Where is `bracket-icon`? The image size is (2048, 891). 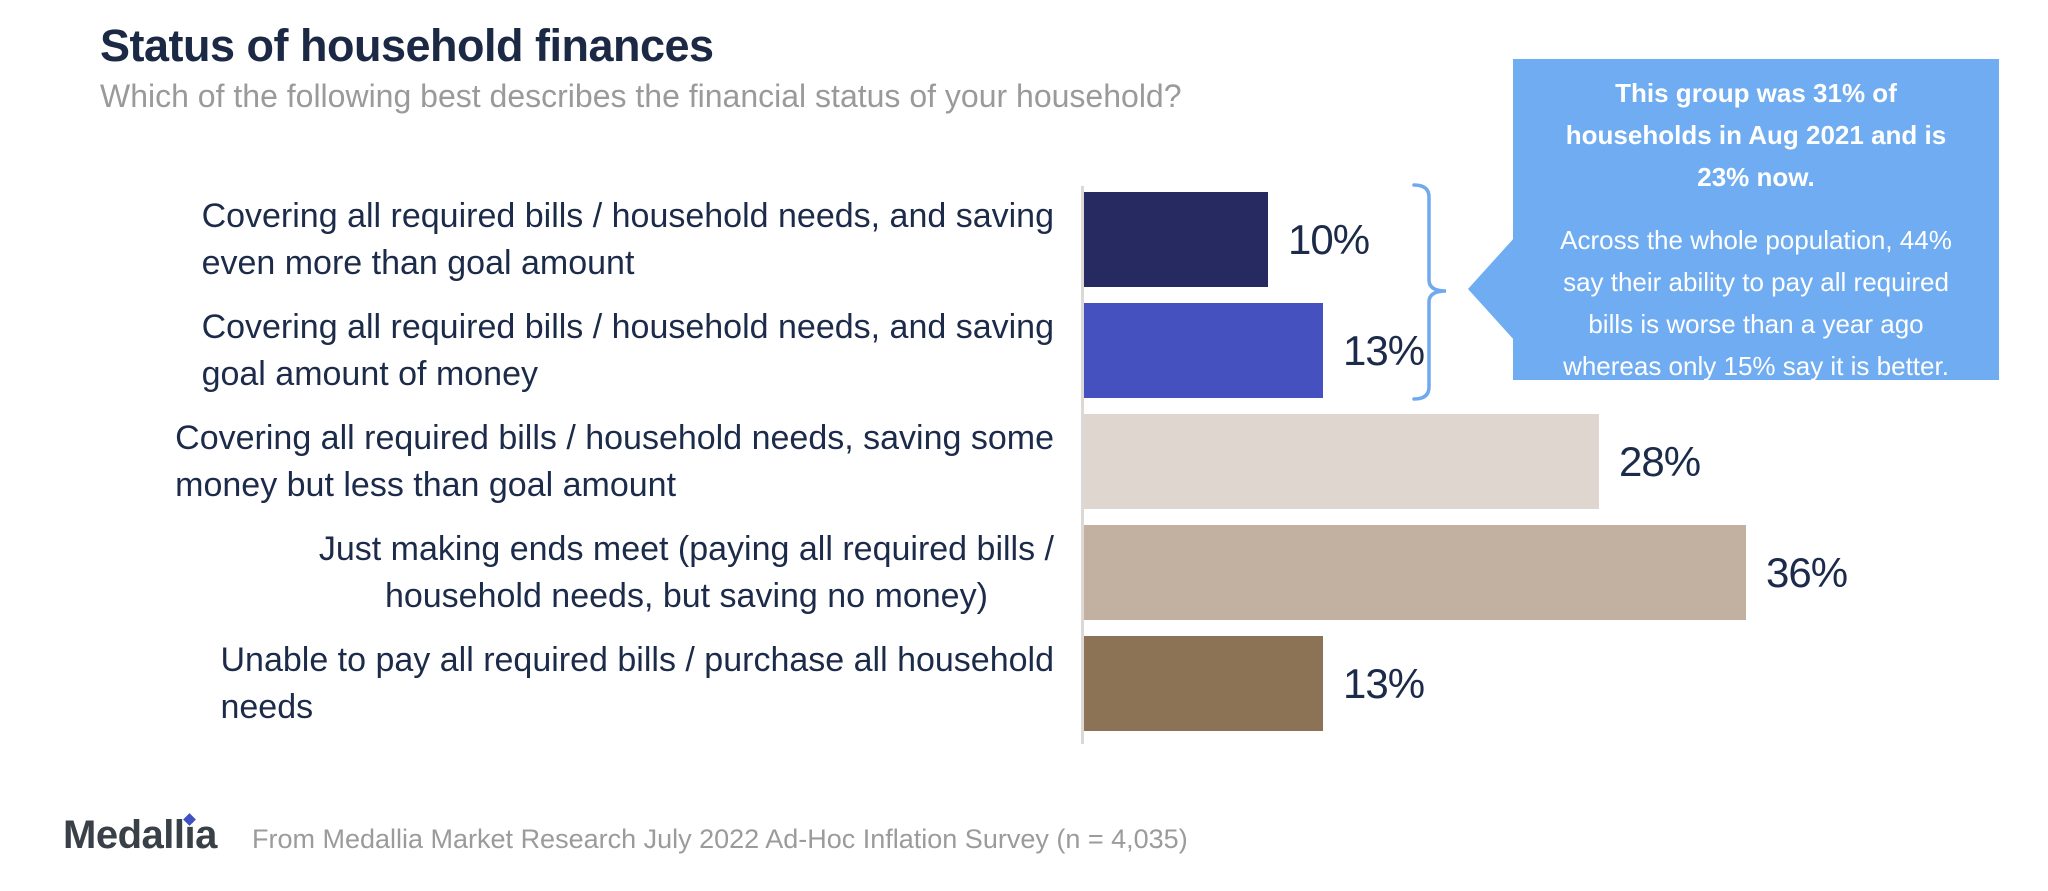
bracket-icon is located at coordinates (1429, 292).